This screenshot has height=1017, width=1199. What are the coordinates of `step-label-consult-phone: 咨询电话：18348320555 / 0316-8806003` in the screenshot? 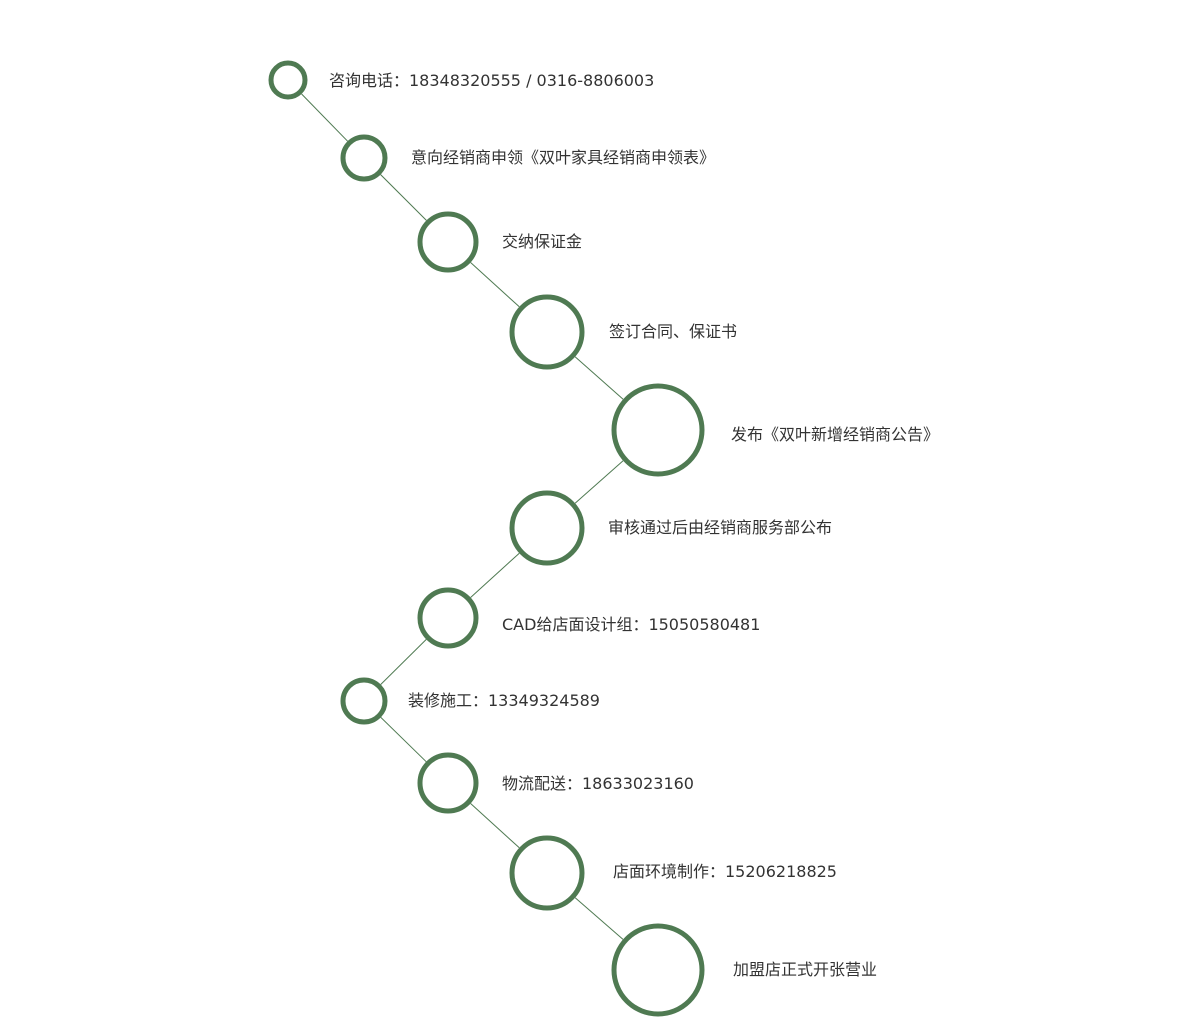 It's located at (492, 80).